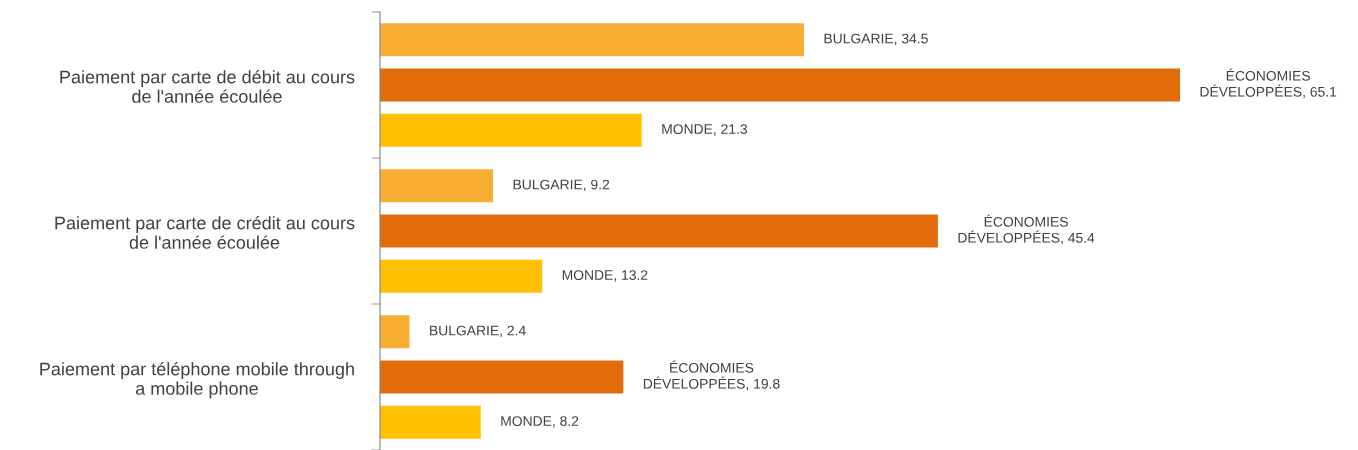 This screenshot has width=1358, height=450. Describe the element at coordinates (1026, 229) in the screenshot. I see `data-label: ÉCONOMIES DÉVELOPPÉES, 45.4` at that location.